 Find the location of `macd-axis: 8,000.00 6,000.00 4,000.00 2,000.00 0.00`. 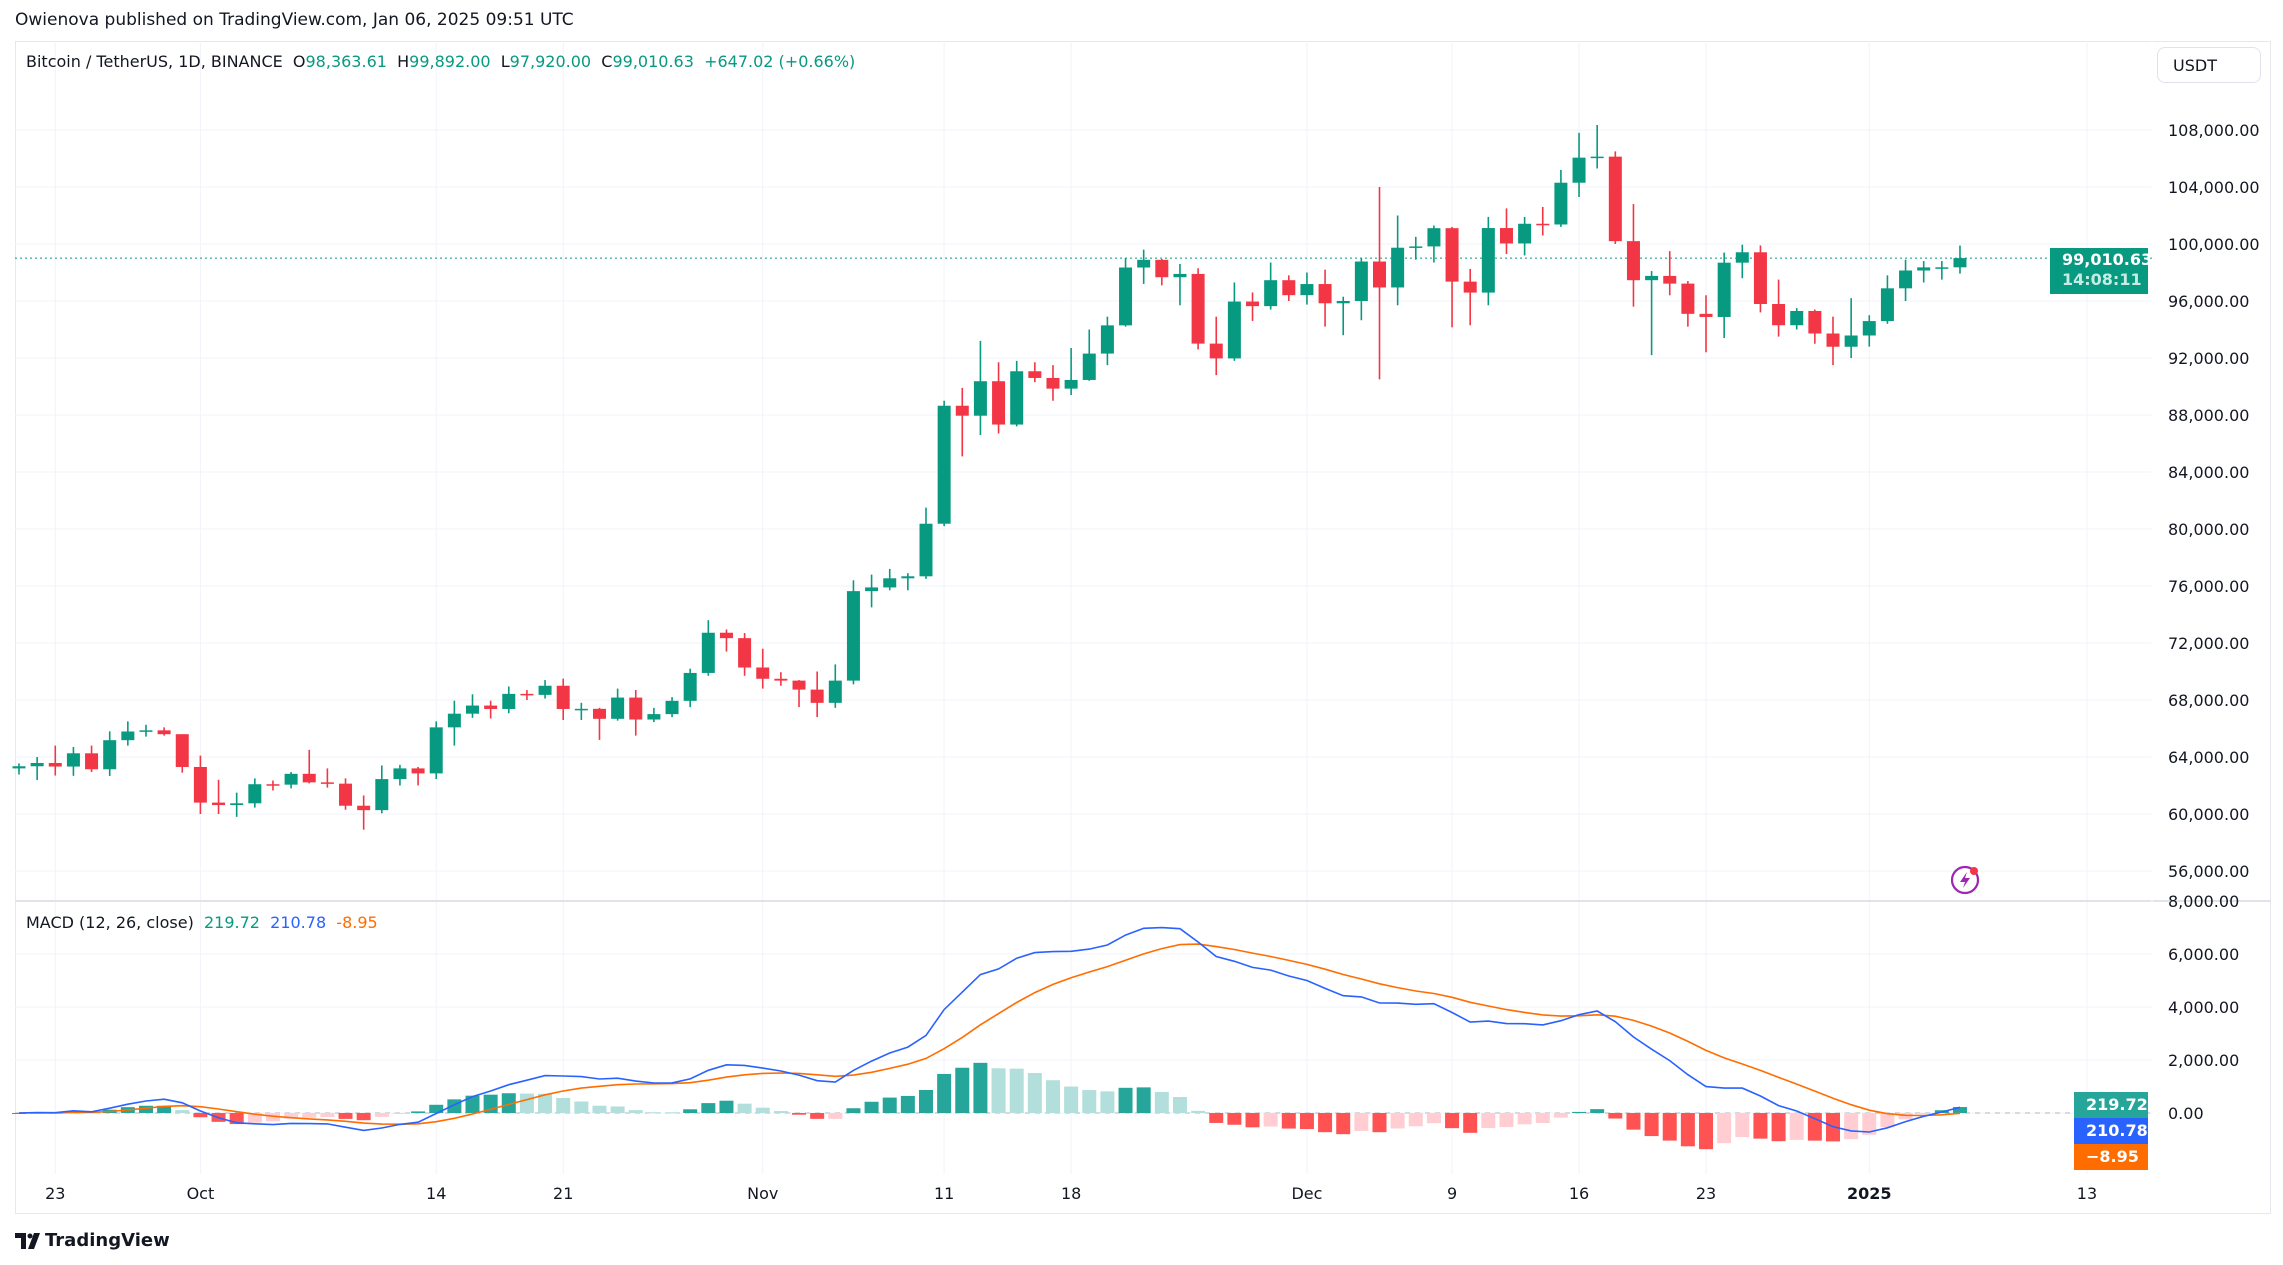

macd-axis: 8,000.00 6,000.00 4,000.00 2,000.00 0.00 is located at coordinates (2203, 1007).